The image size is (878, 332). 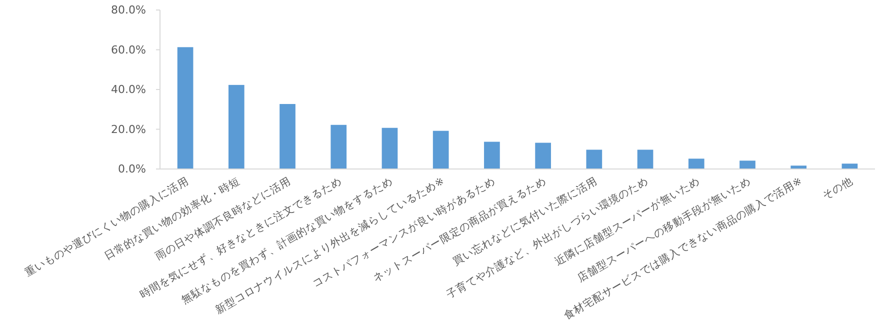 I want to click on y-tick-label: 20.0%, so click(x=128, y=129).